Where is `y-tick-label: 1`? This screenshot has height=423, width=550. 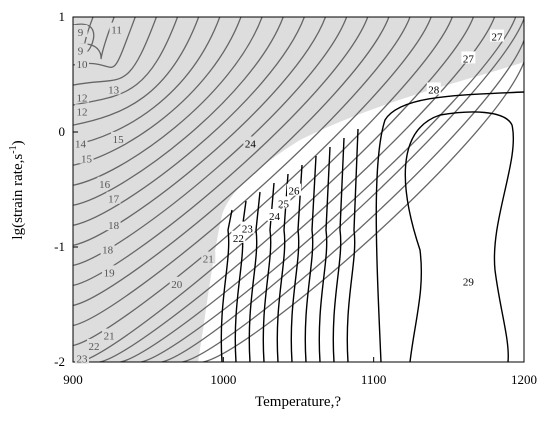
y-tick-label: 1 is located at coordinates (62, 16).